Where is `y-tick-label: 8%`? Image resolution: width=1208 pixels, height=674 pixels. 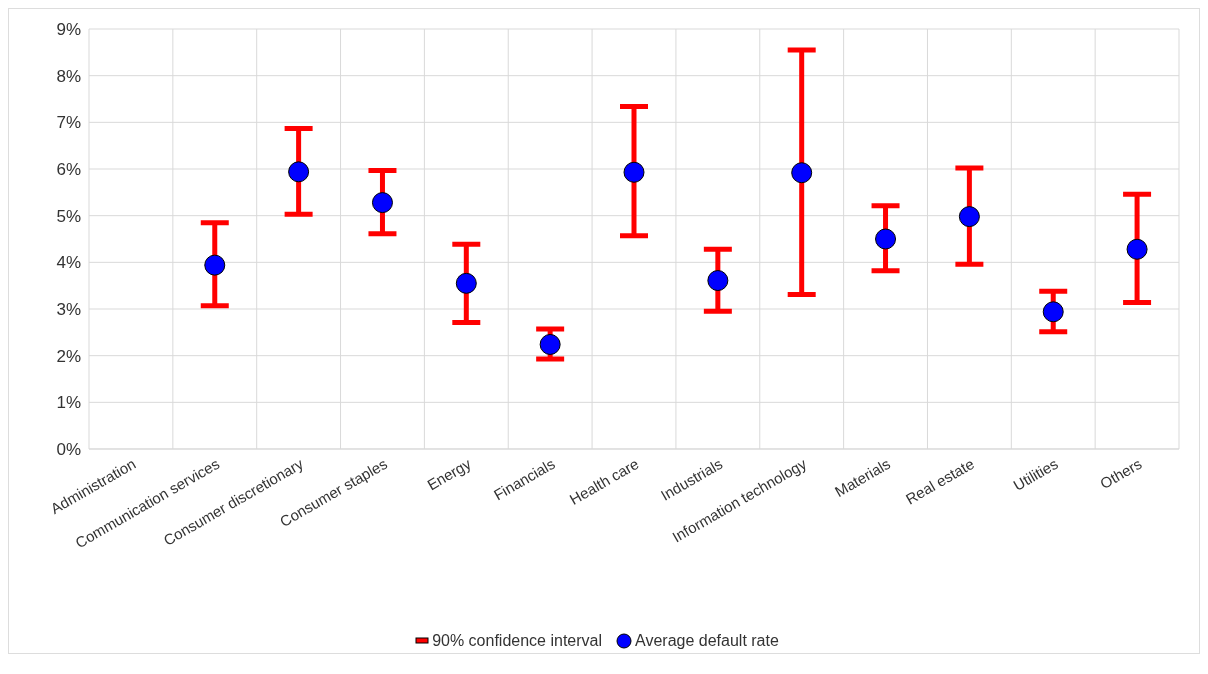
y-tick-label: 8% is located at coordinates (68, 76).